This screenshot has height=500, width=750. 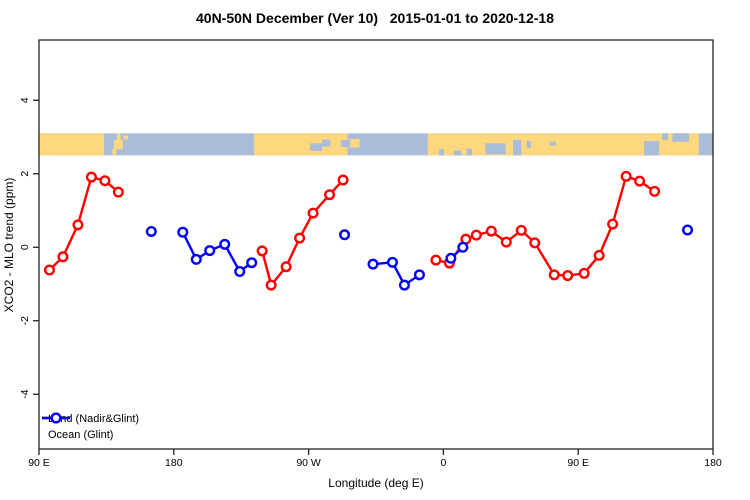 What do you see at coordinates (81, 435) in the screenshot?
I see `legend-label-ocean: Ocean (Glint)` at bounding box center [81, 435].